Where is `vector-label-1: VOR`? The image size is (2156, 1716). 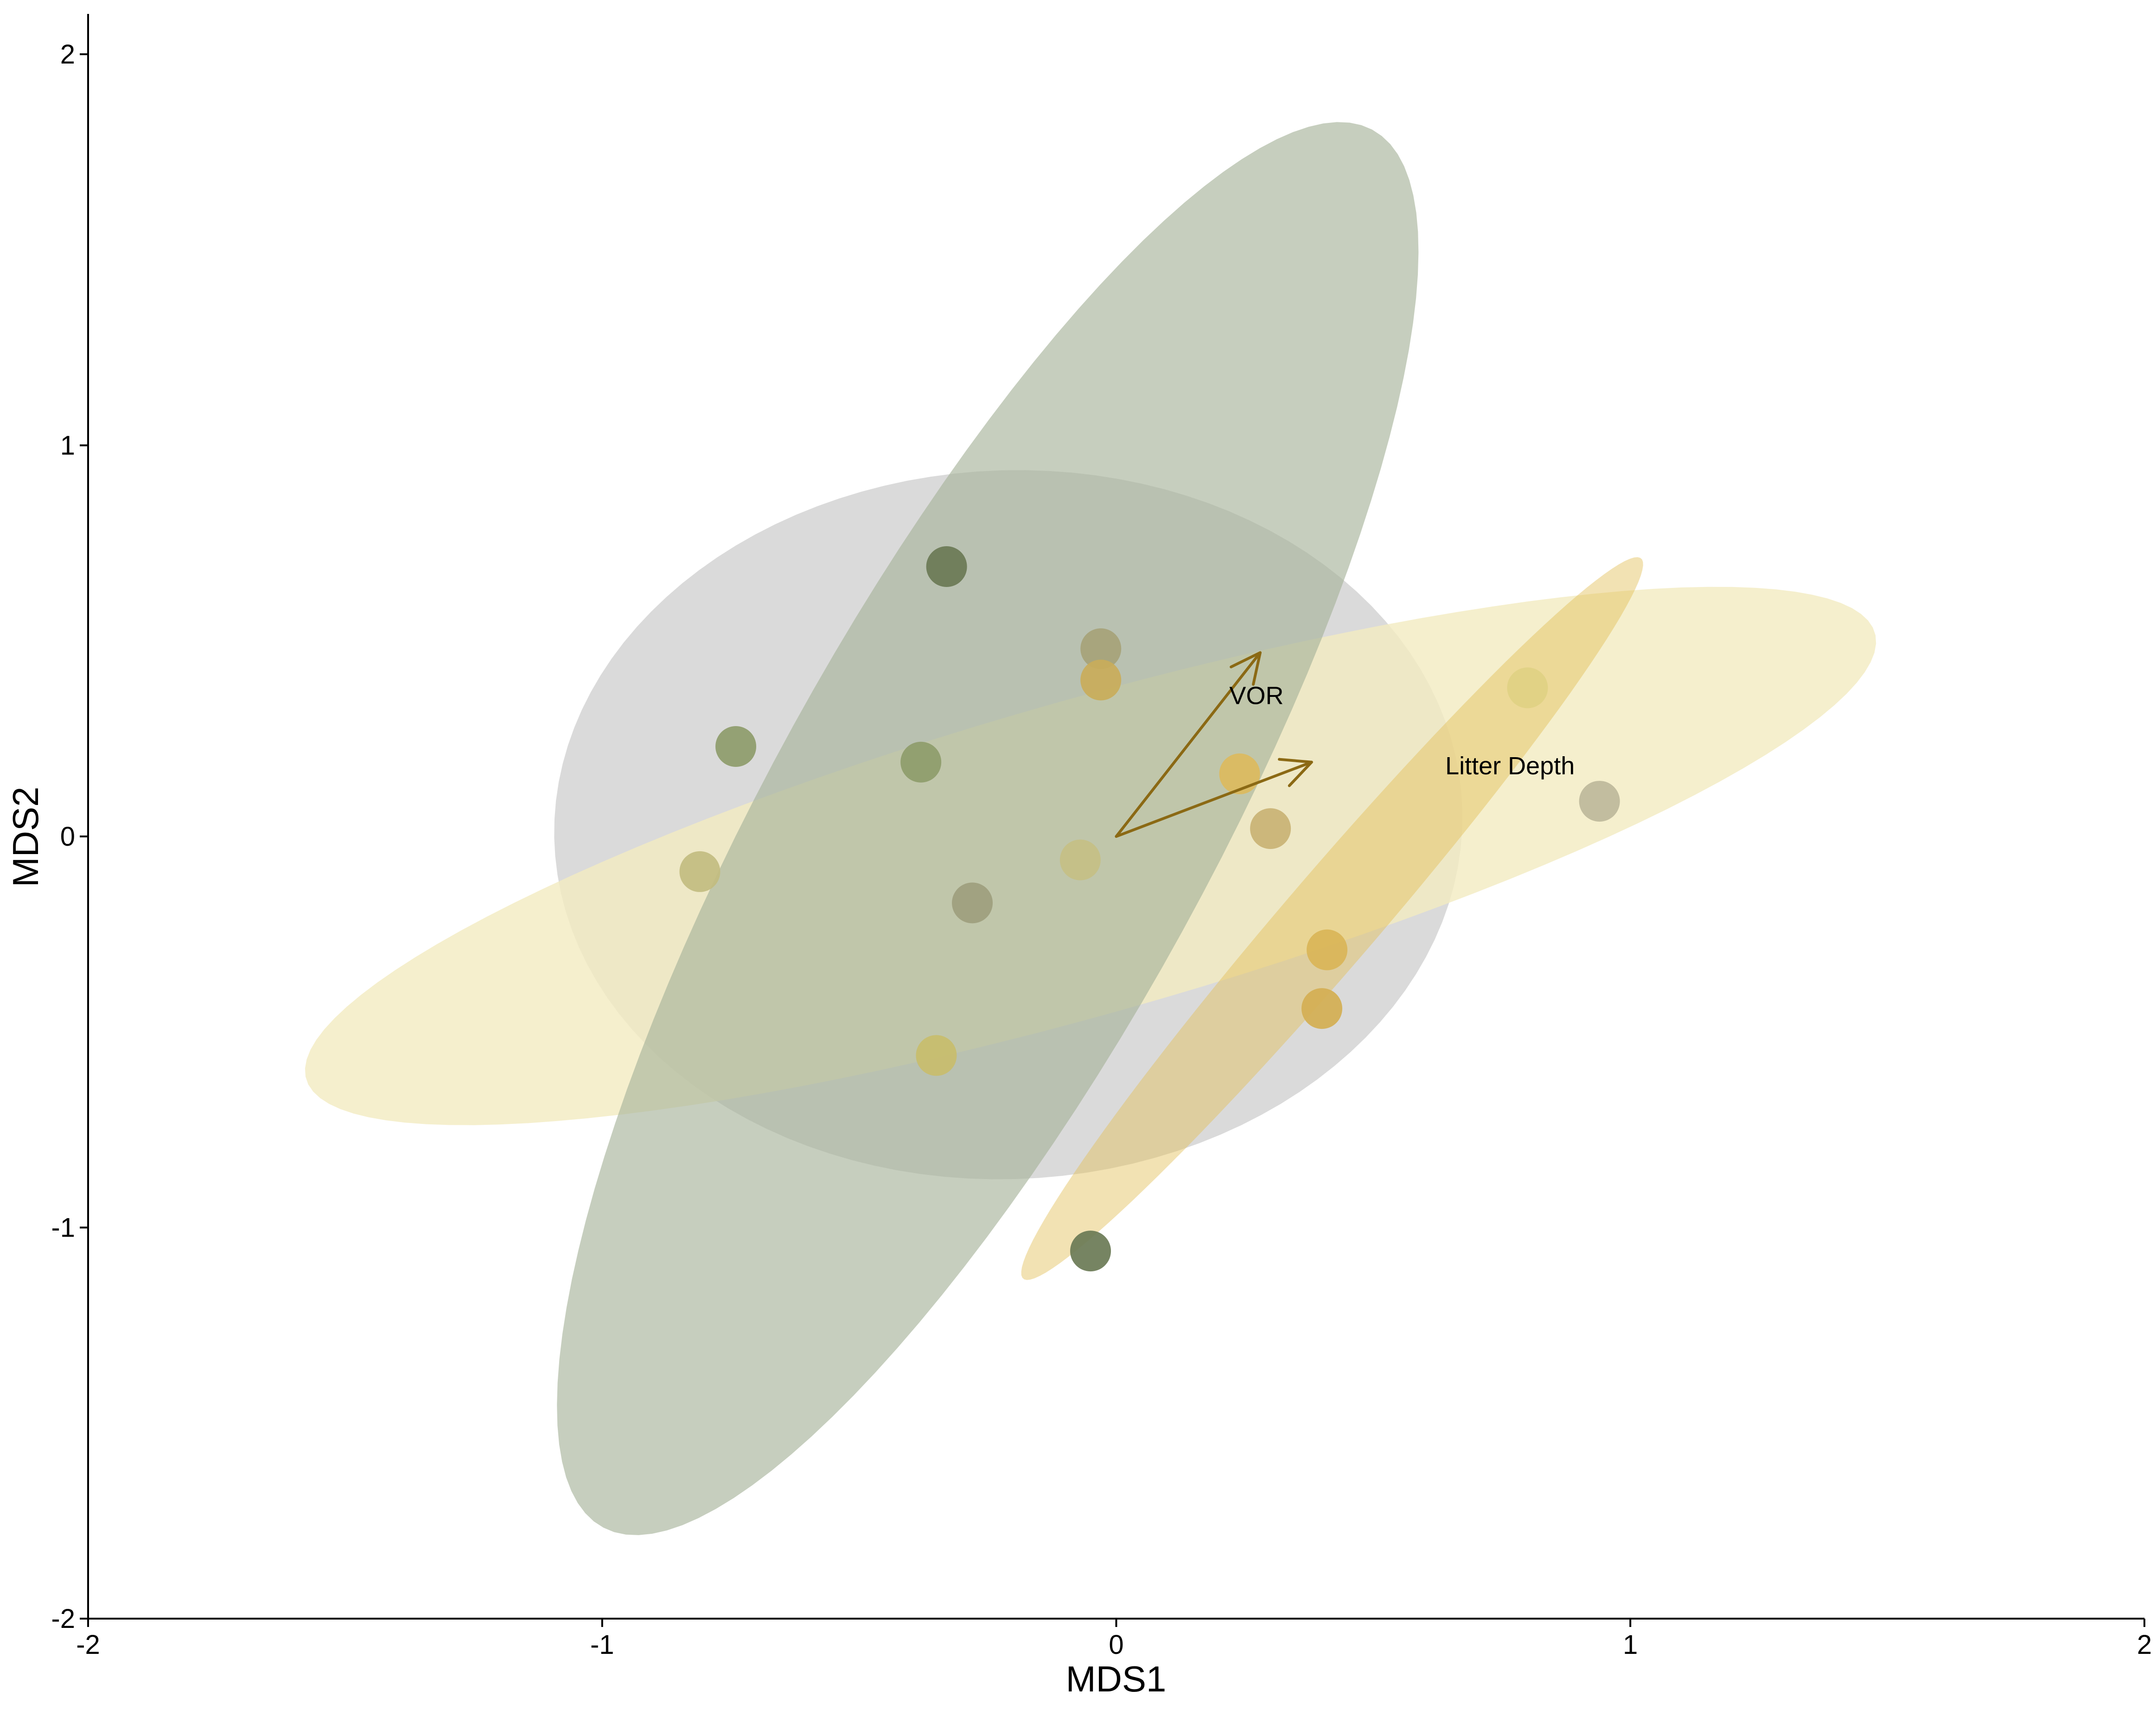 vector-label-1: VOR is located at coordinates (1256, 695).